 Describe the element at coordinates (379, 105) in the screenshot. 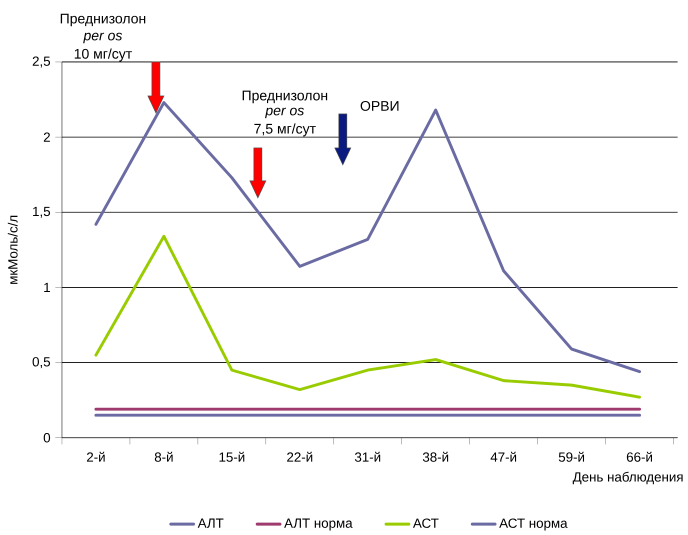

I see `annotation: ОРВИ` at that location.